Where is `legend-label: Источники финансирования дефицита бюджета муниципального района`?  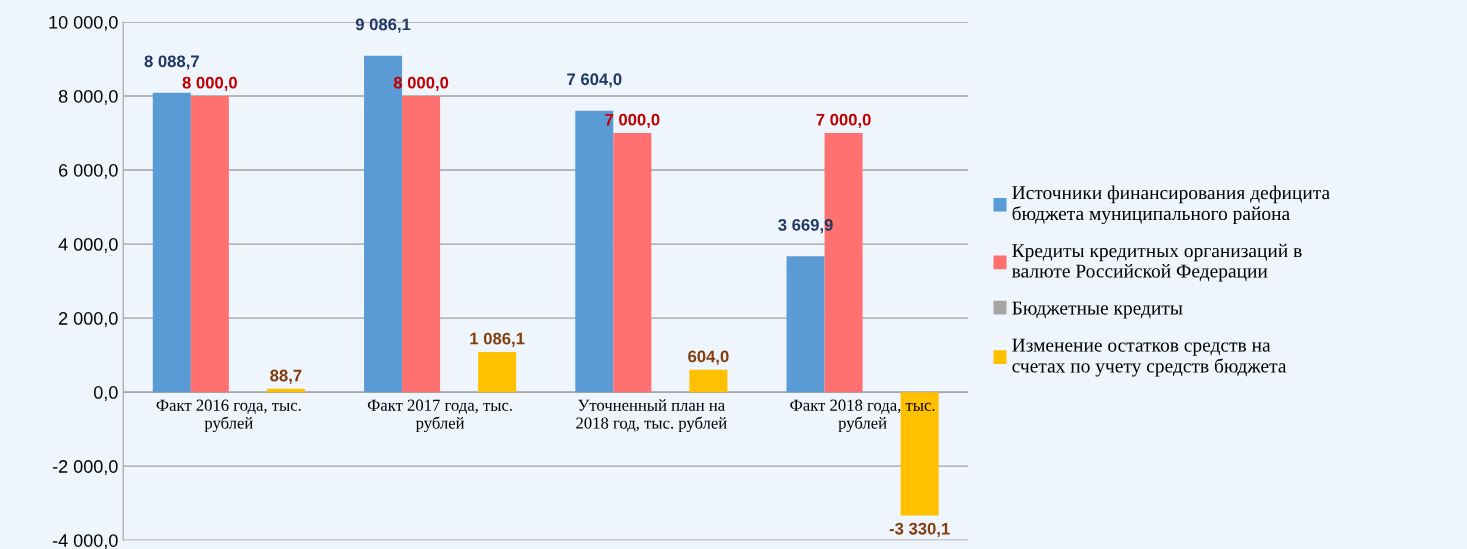 legend-label: Источники финансирования дефицита бюджета муниципального района is located at coordinates (1171, 205).